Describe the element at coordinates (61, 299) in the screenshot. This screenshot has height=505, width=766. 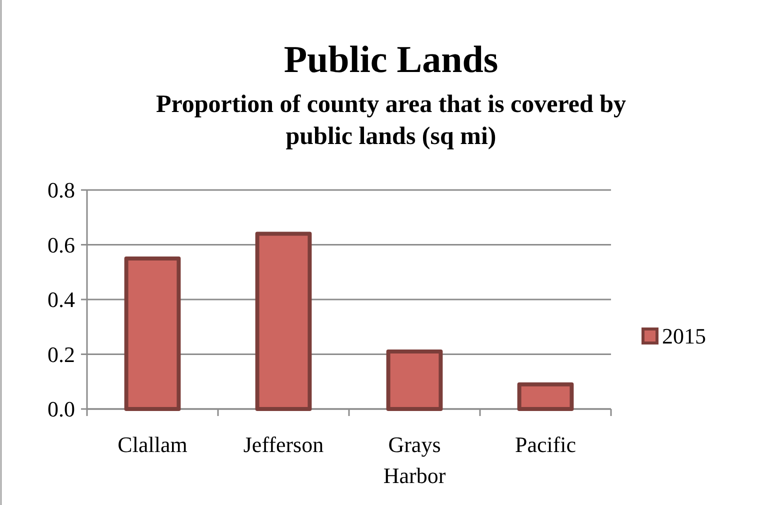
I see `y-tick-label: 0.4` at that location.